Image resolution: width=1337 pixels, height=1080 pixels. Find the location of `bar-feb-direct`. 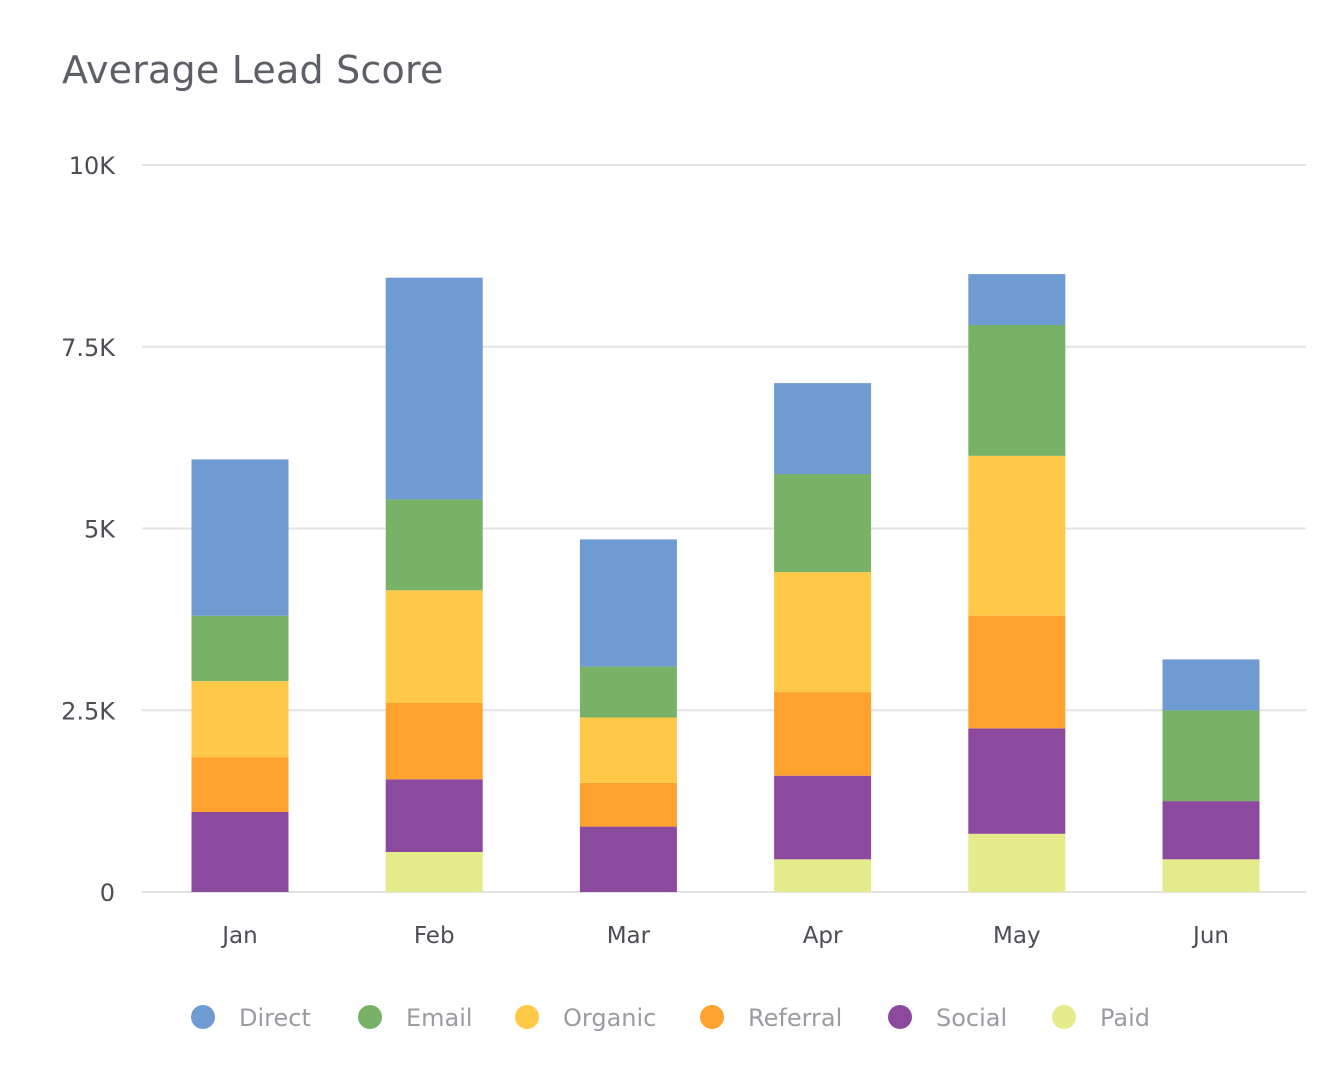

bar-feb-direct is located at coordinates (434, 388).